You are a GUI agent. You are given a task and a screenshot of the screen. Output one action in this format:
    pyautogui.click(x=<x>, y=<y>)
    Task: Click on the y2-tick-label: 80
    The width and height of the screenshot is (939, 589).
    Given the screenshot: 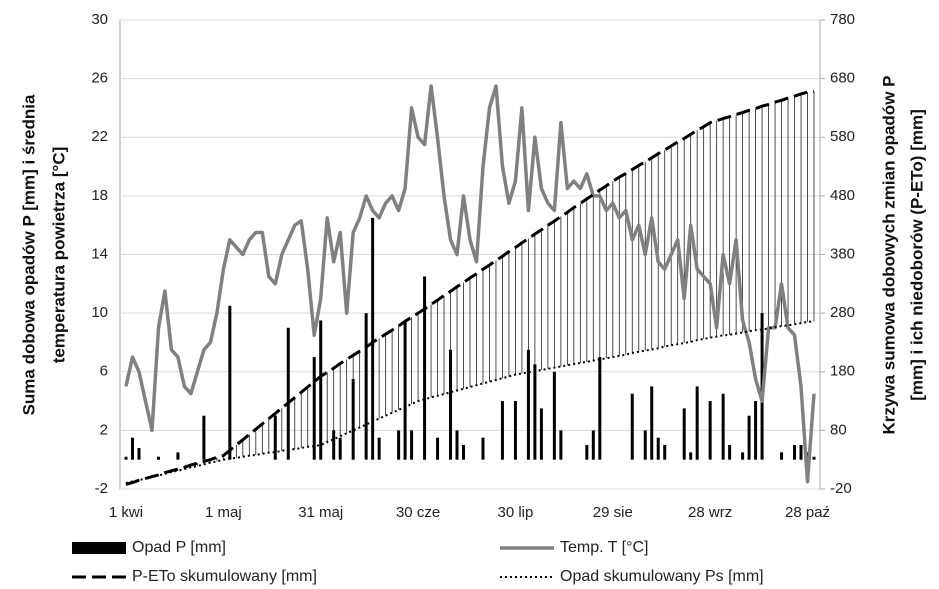 What is the action you would take?
    pyautogui.click(x=838, y=429)
    